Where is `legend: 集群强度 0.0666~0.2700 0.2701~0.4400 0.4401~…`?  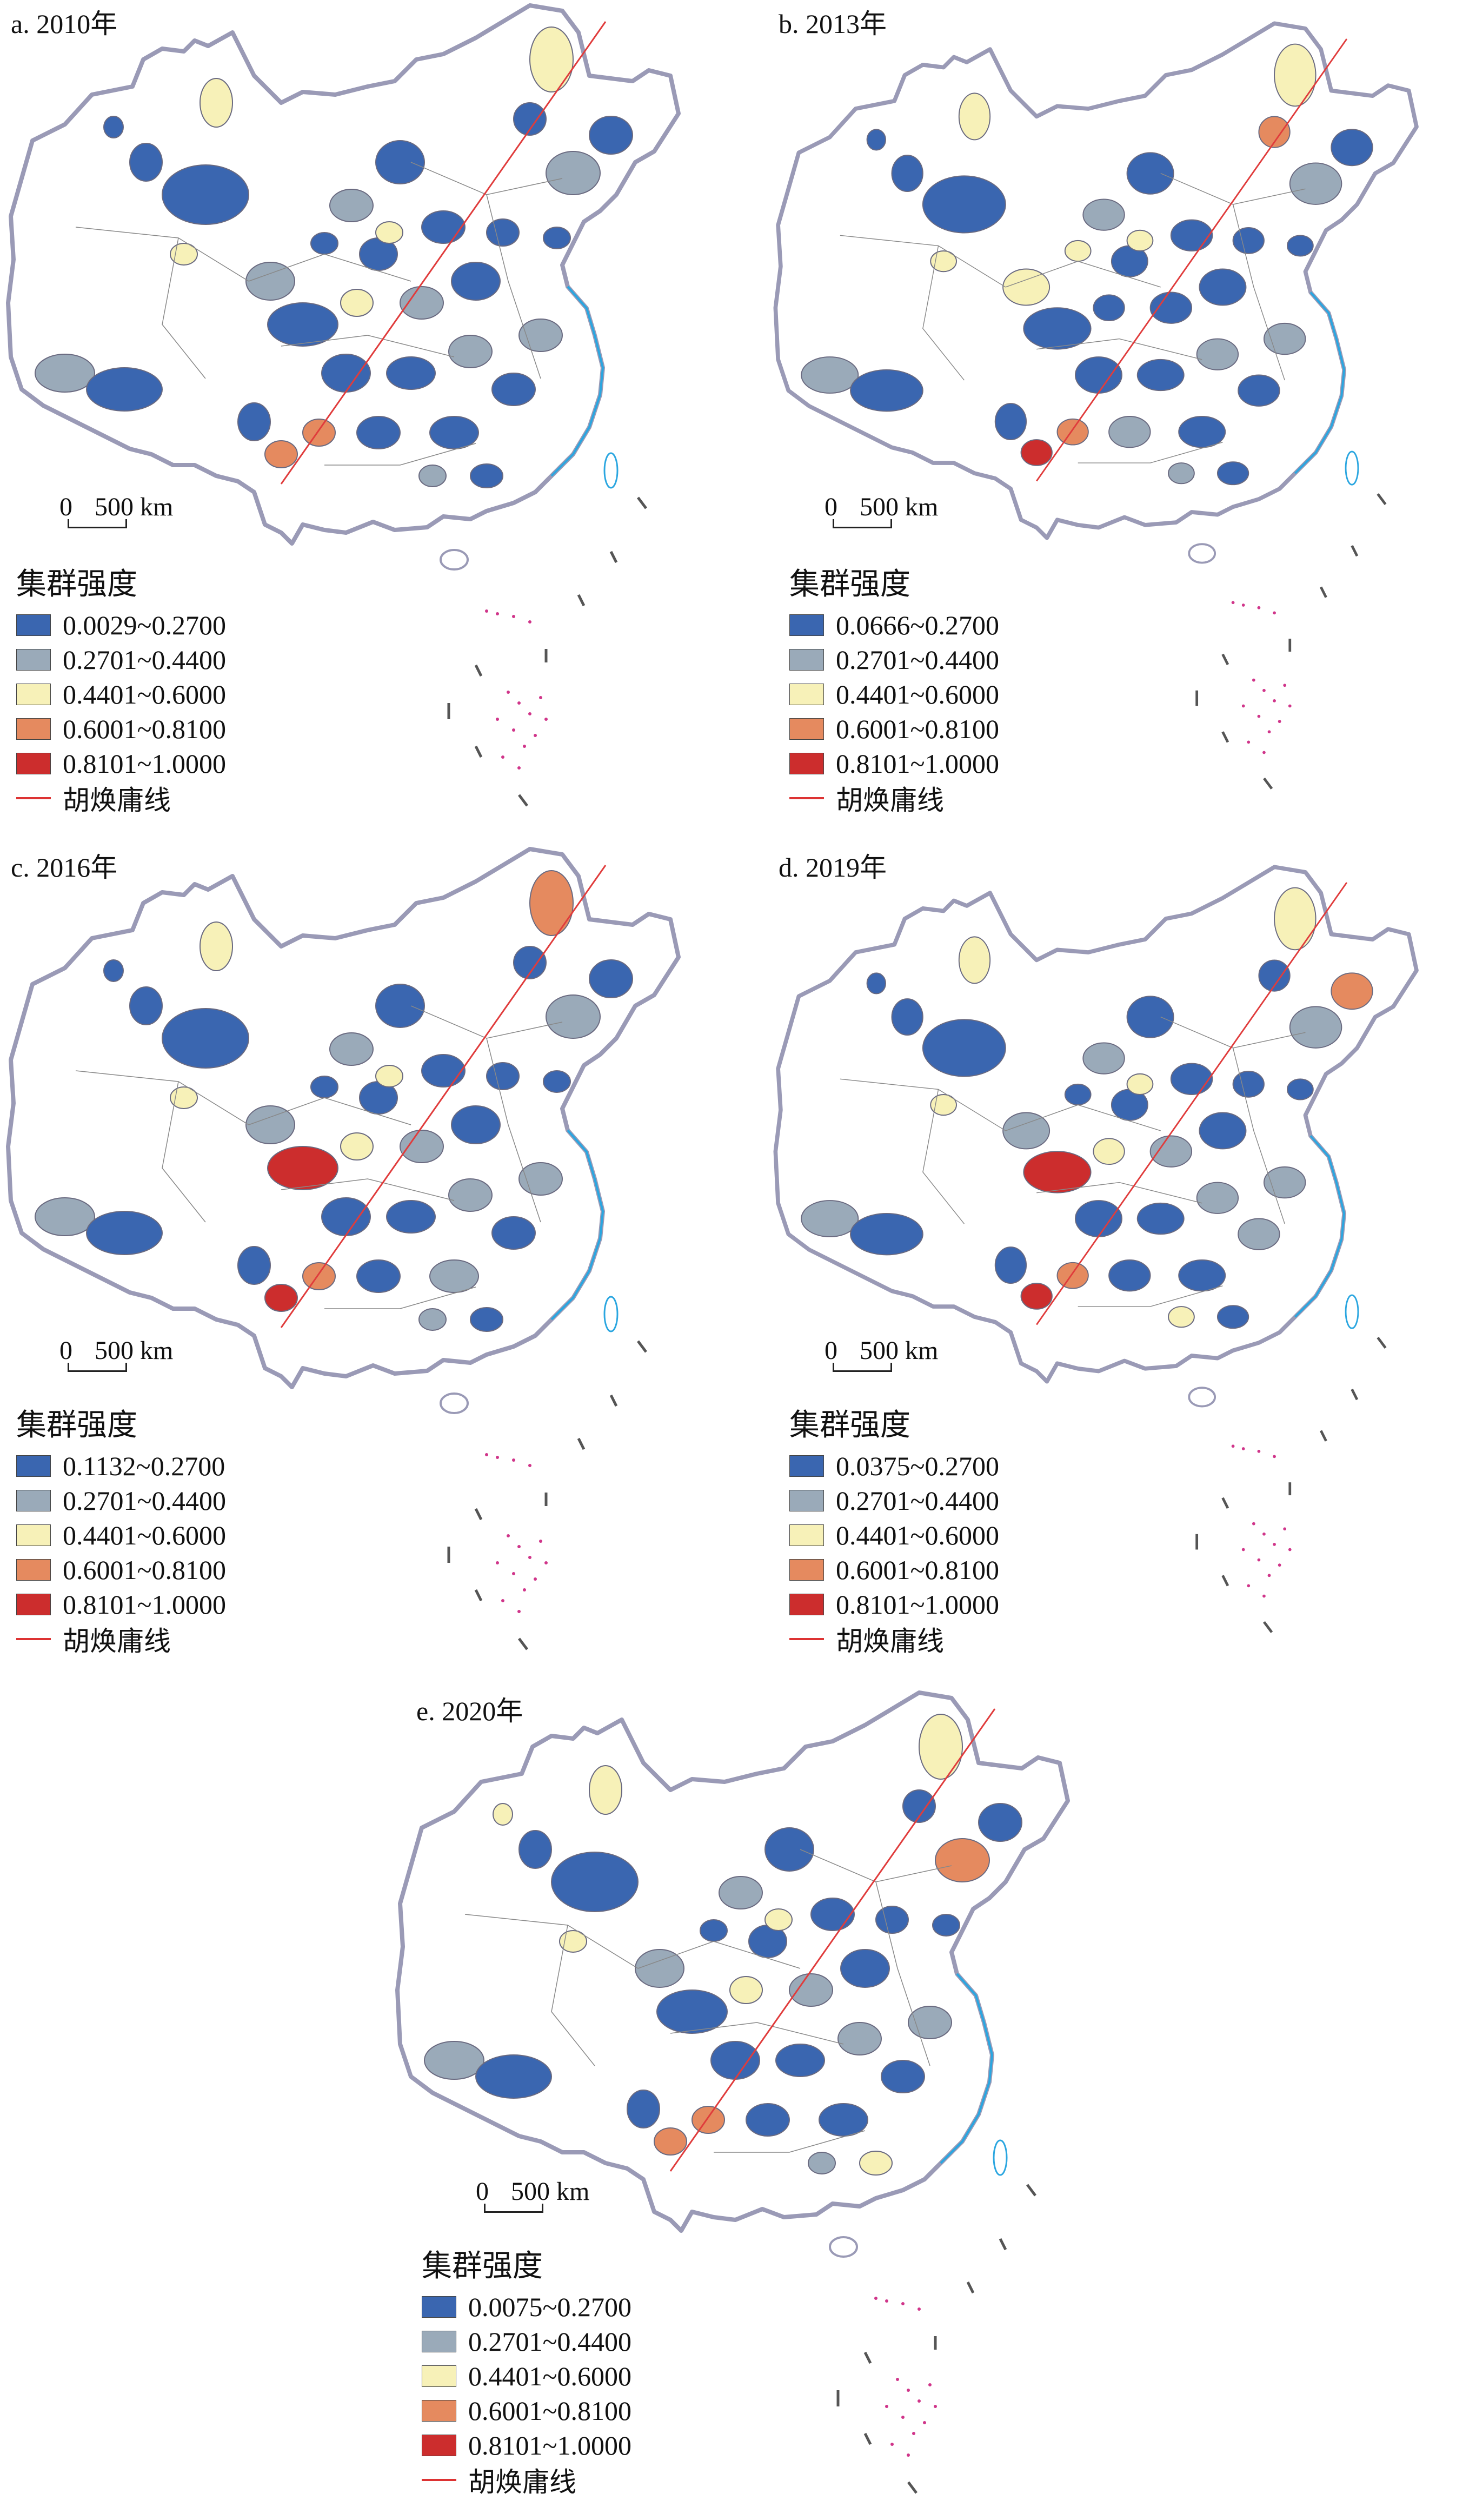 legend: 集群强度 0.0666~0.2700 0.2701~0.4400 0.4401~… is located at coordinates (894, 688).